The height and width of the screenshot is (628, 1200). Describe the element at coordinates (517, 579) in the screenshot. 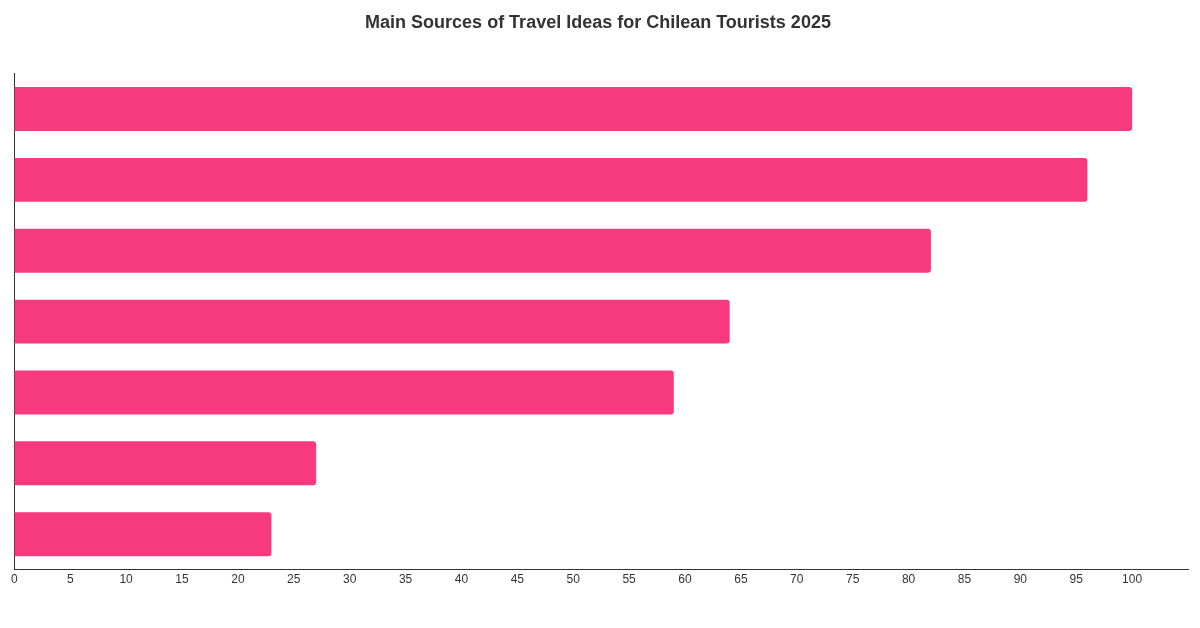

I see `x-tick-label: 45` at that location.